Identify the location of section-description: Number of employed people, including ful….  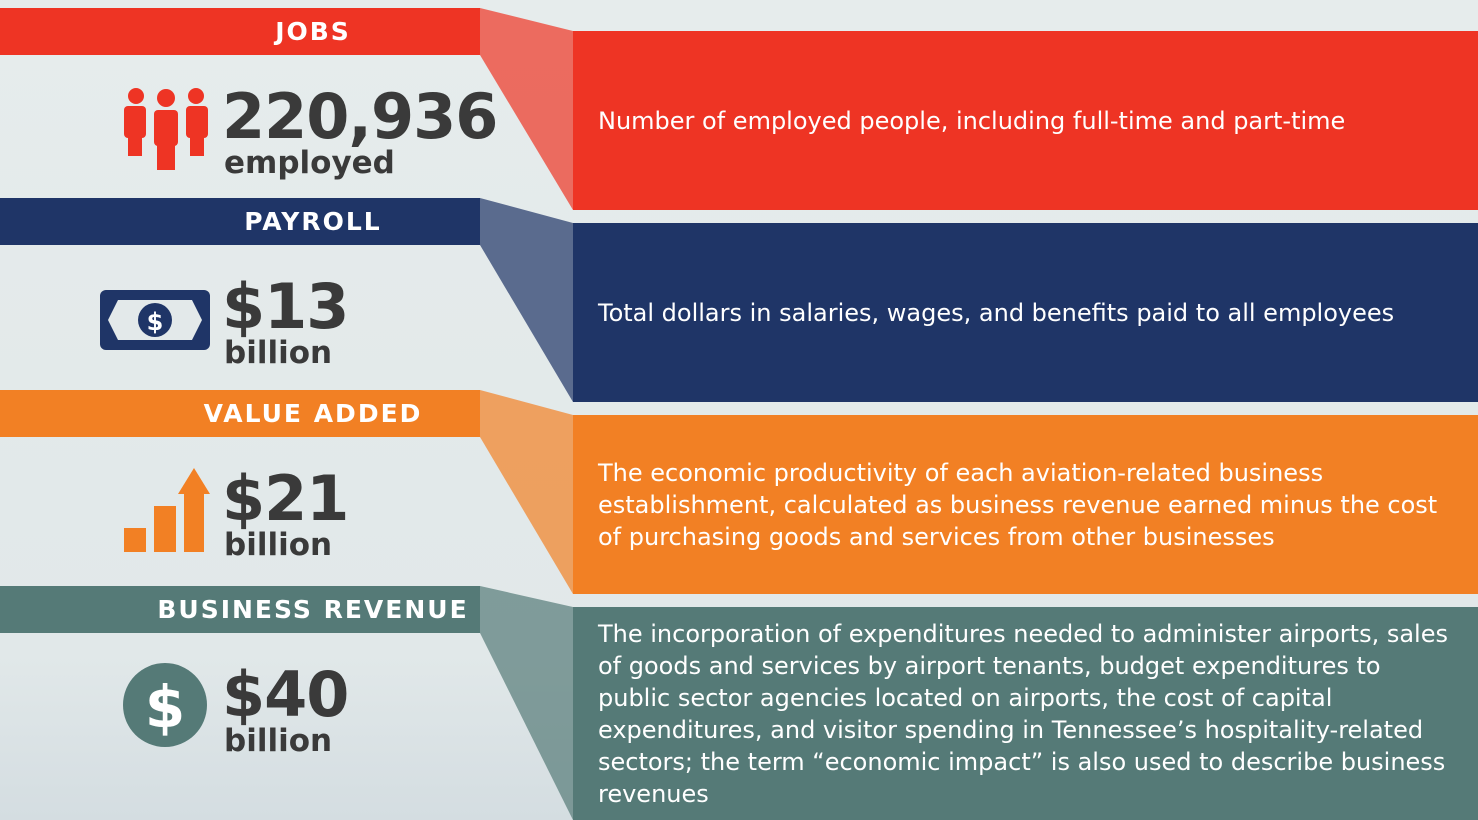
(972, 120).